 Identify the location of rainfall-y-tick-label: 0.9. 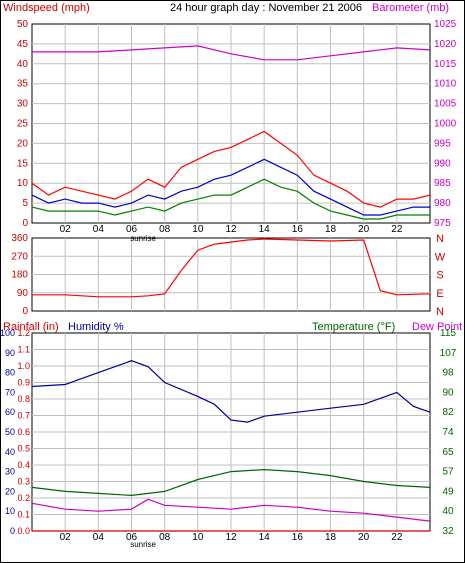
(23, 383).